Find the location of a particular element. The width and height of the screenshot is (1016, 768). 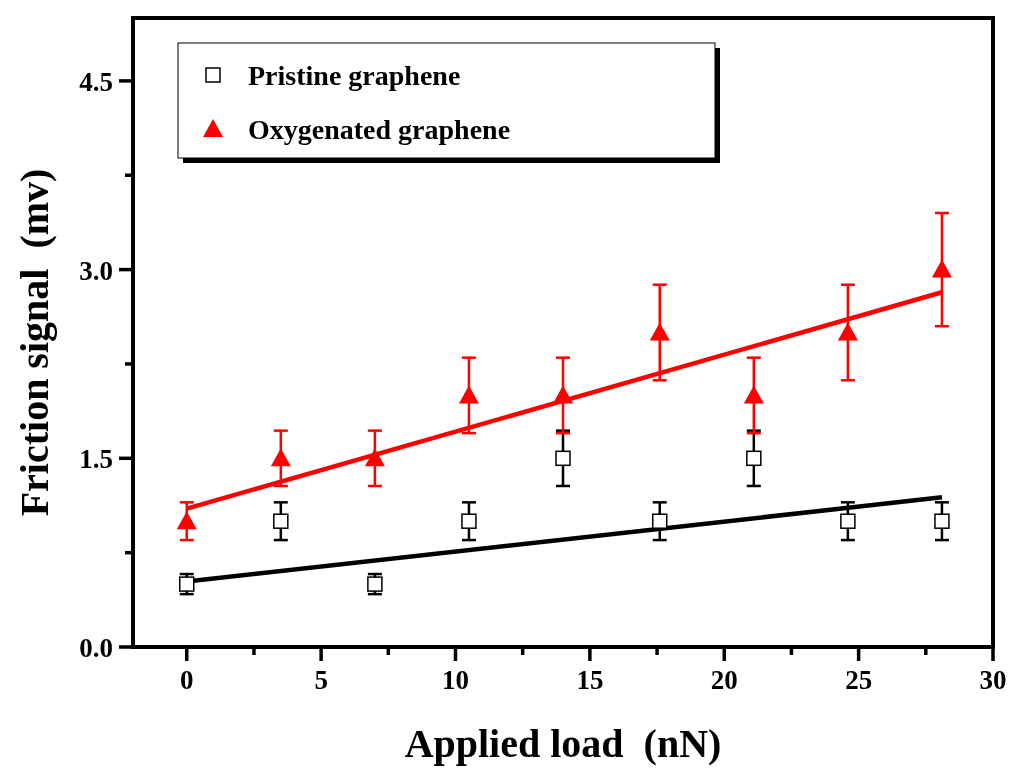

legend-label: Pristine graphene is located at coordinates (354, 75).